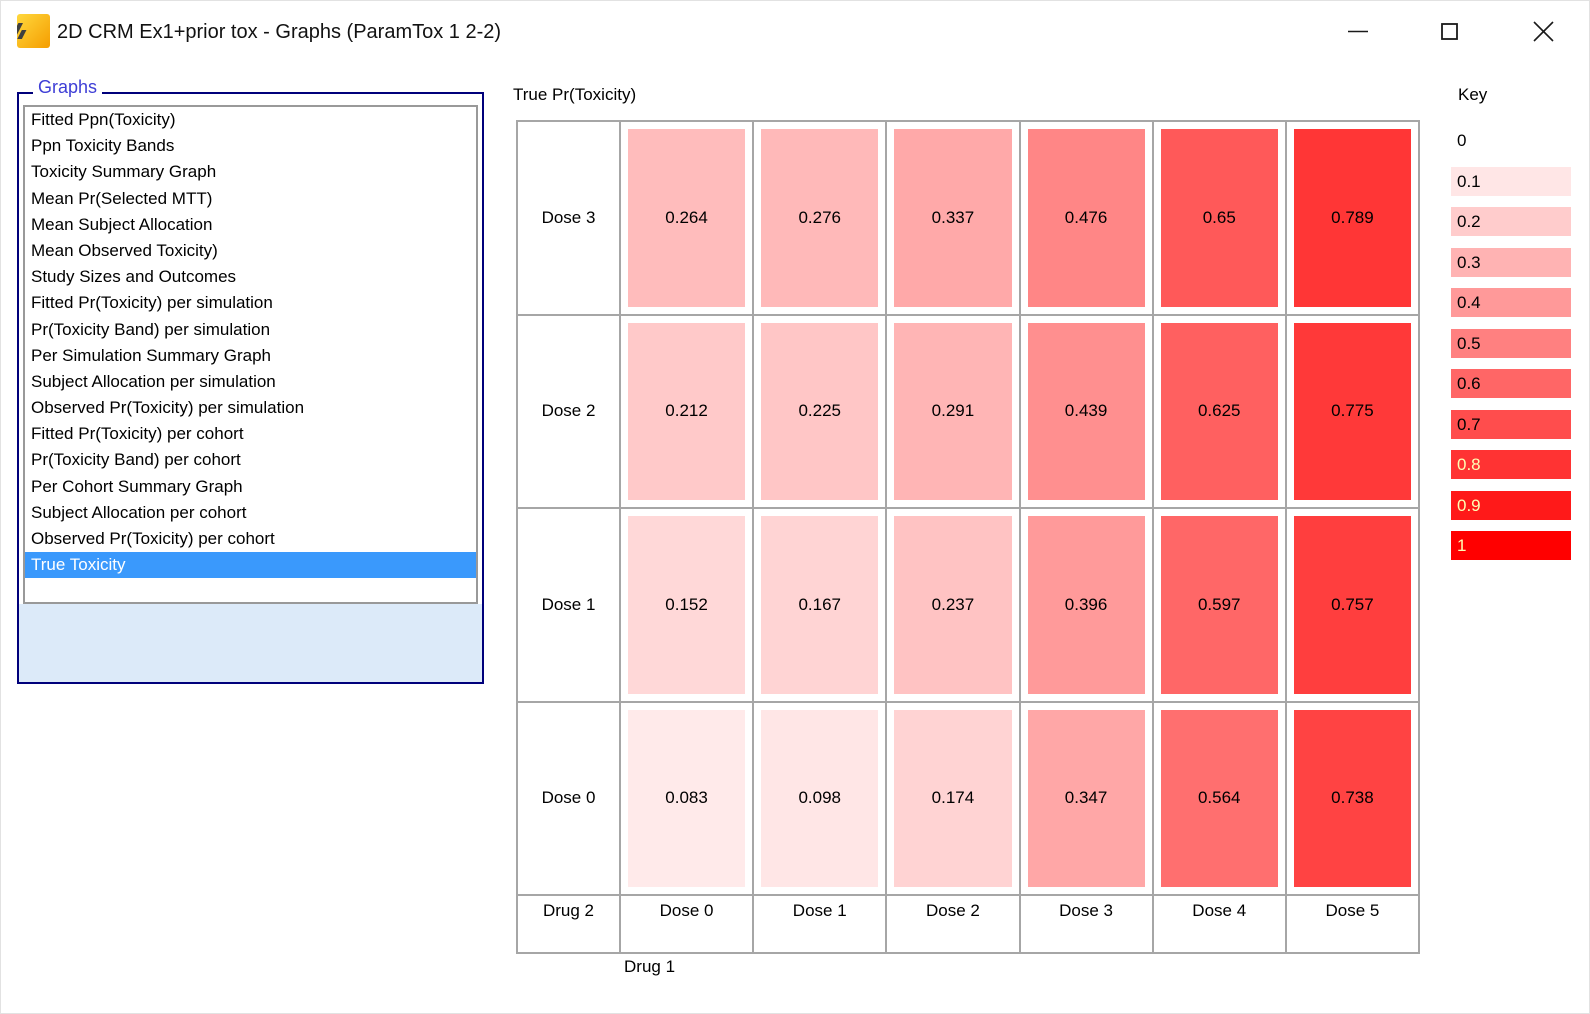 The height and width of the screenshot is (1014, 1590). What do you see at coordinates (1511, 383) in the screenshot?
I see `key-swatch: 0.6` at bounding box center [1511, 383].